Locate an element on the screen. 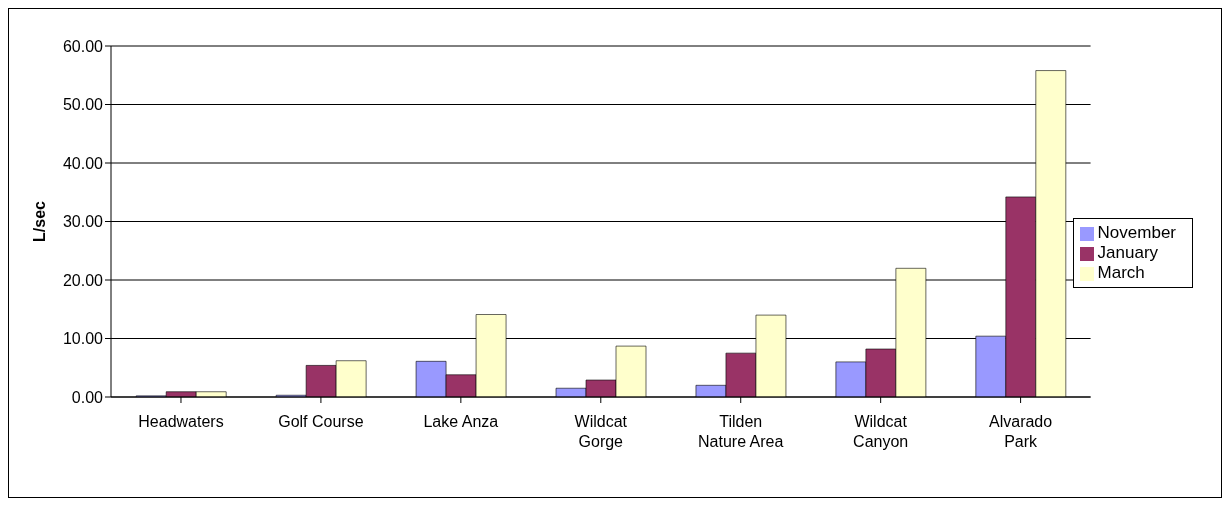 Image resolution: width=1230 pixels, height=506 pixels. x-tick-label: Golf Course is located at coordinates (321, 421).